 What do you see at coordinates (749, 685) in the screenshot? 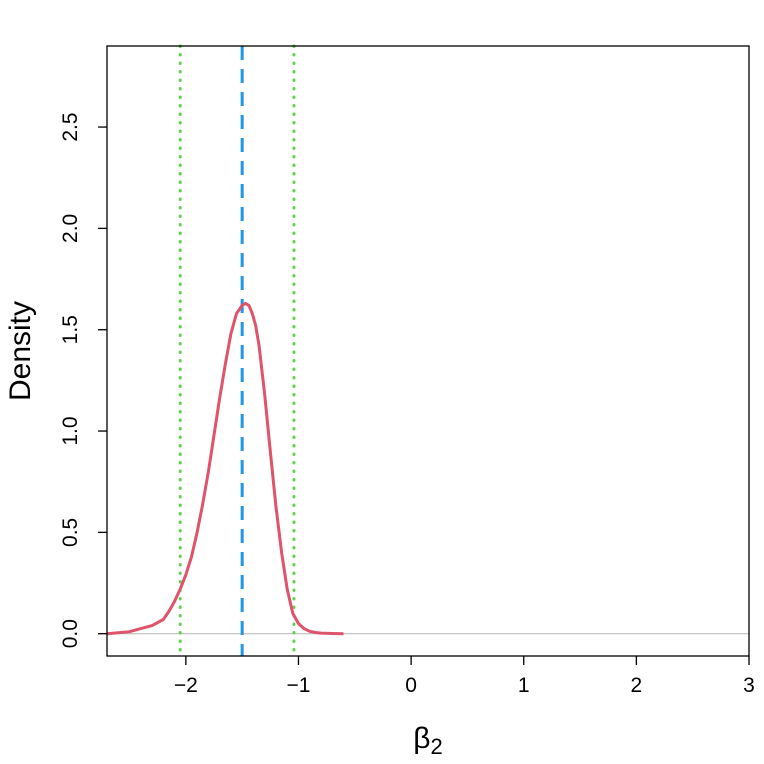
I see `x-tick-label: 3` at bounding box center [749, 685].